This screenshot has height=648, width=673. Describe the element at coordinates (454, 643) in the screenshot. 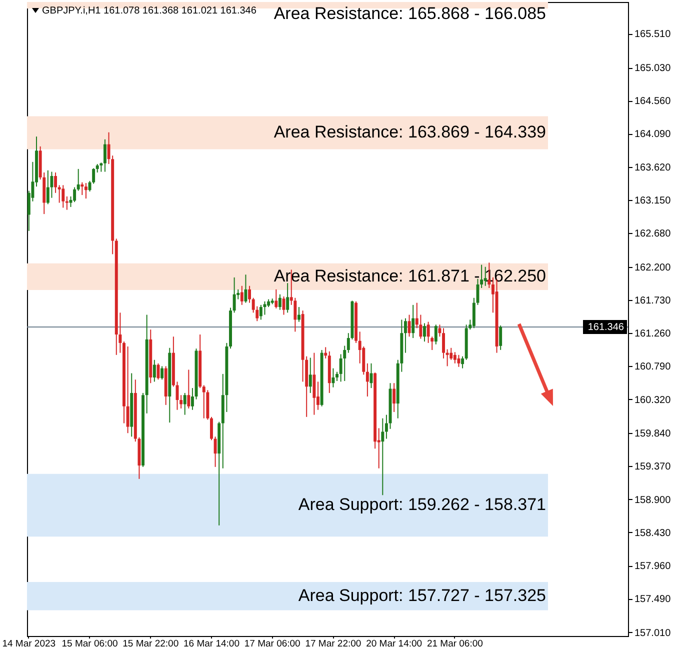

I see `x-tick-label: 21 Mar 06:00` at that location.